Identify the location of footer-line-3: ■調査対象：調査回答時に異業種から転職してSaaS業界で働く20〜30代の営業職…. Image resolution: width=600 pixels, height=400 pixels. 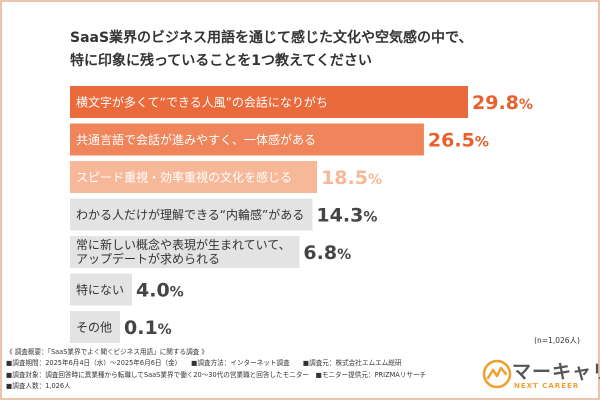
(216, 374).